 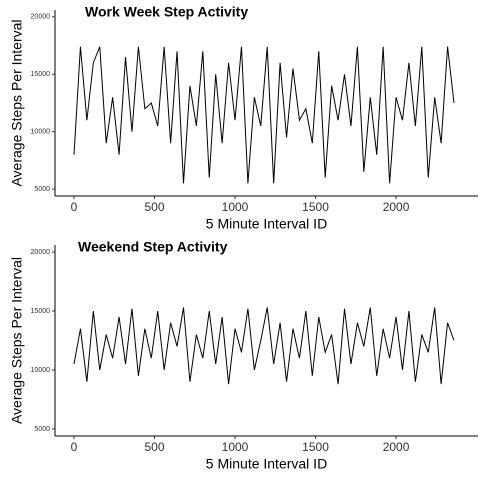 I want to click on chart-title: Weekend Step Activity, so click(x=153, y=247).